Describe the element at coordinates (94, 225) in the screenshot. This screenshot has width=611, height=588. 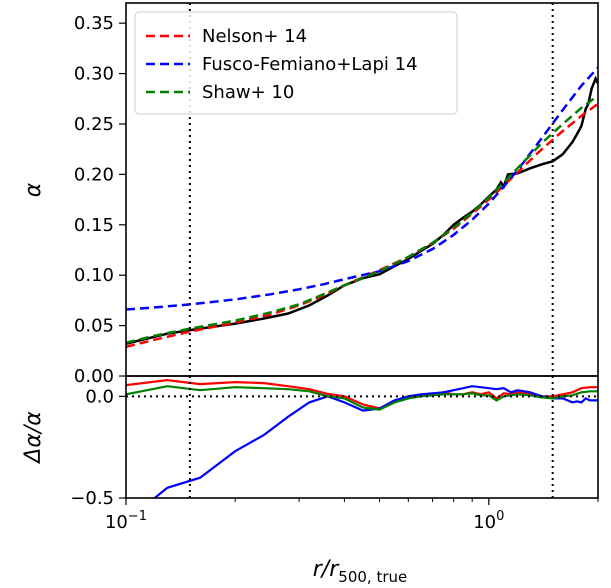
I see `top-y-tick-label: 0.15` at that location.